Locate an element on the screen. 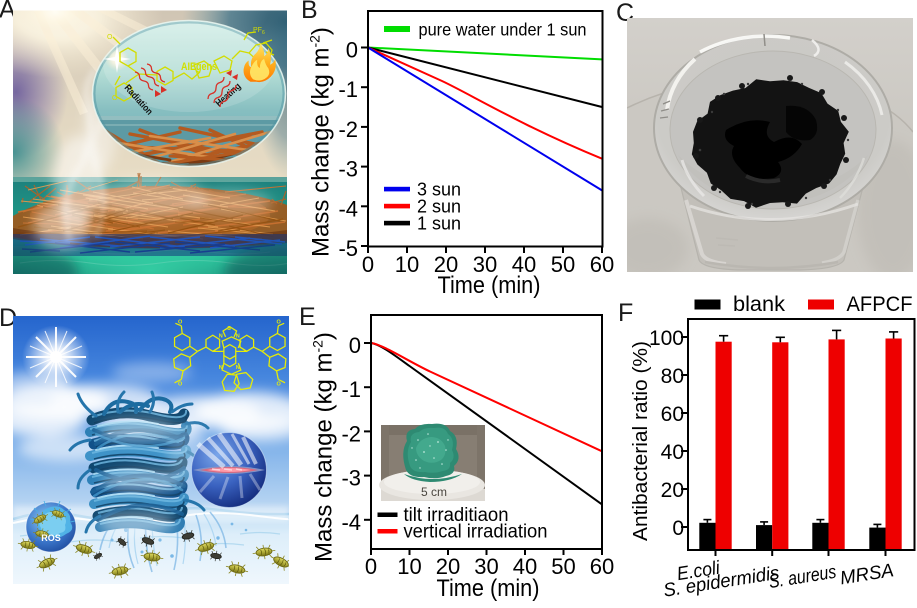 Image resolution: width=917 pixels, height=608 pixels. svg-text: PF is located at coordinates (257, 30).